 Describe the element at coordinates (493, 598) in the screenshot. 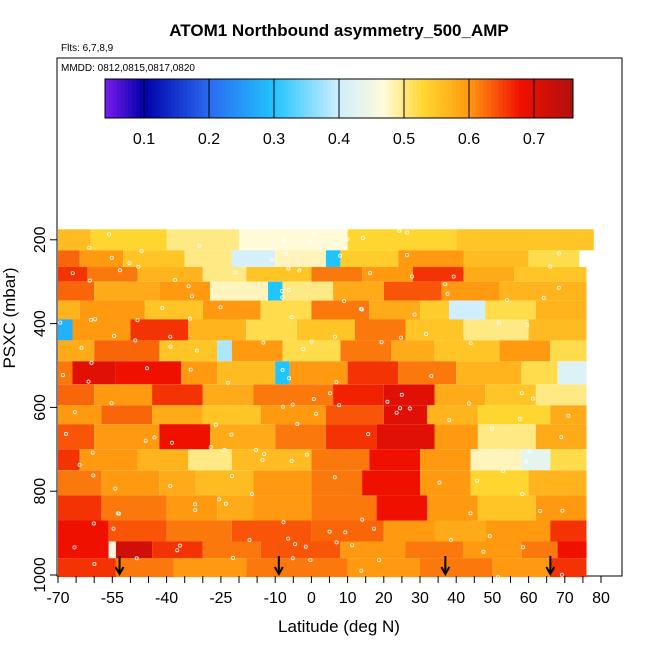

I see `x-tick-label: 50` at that location.